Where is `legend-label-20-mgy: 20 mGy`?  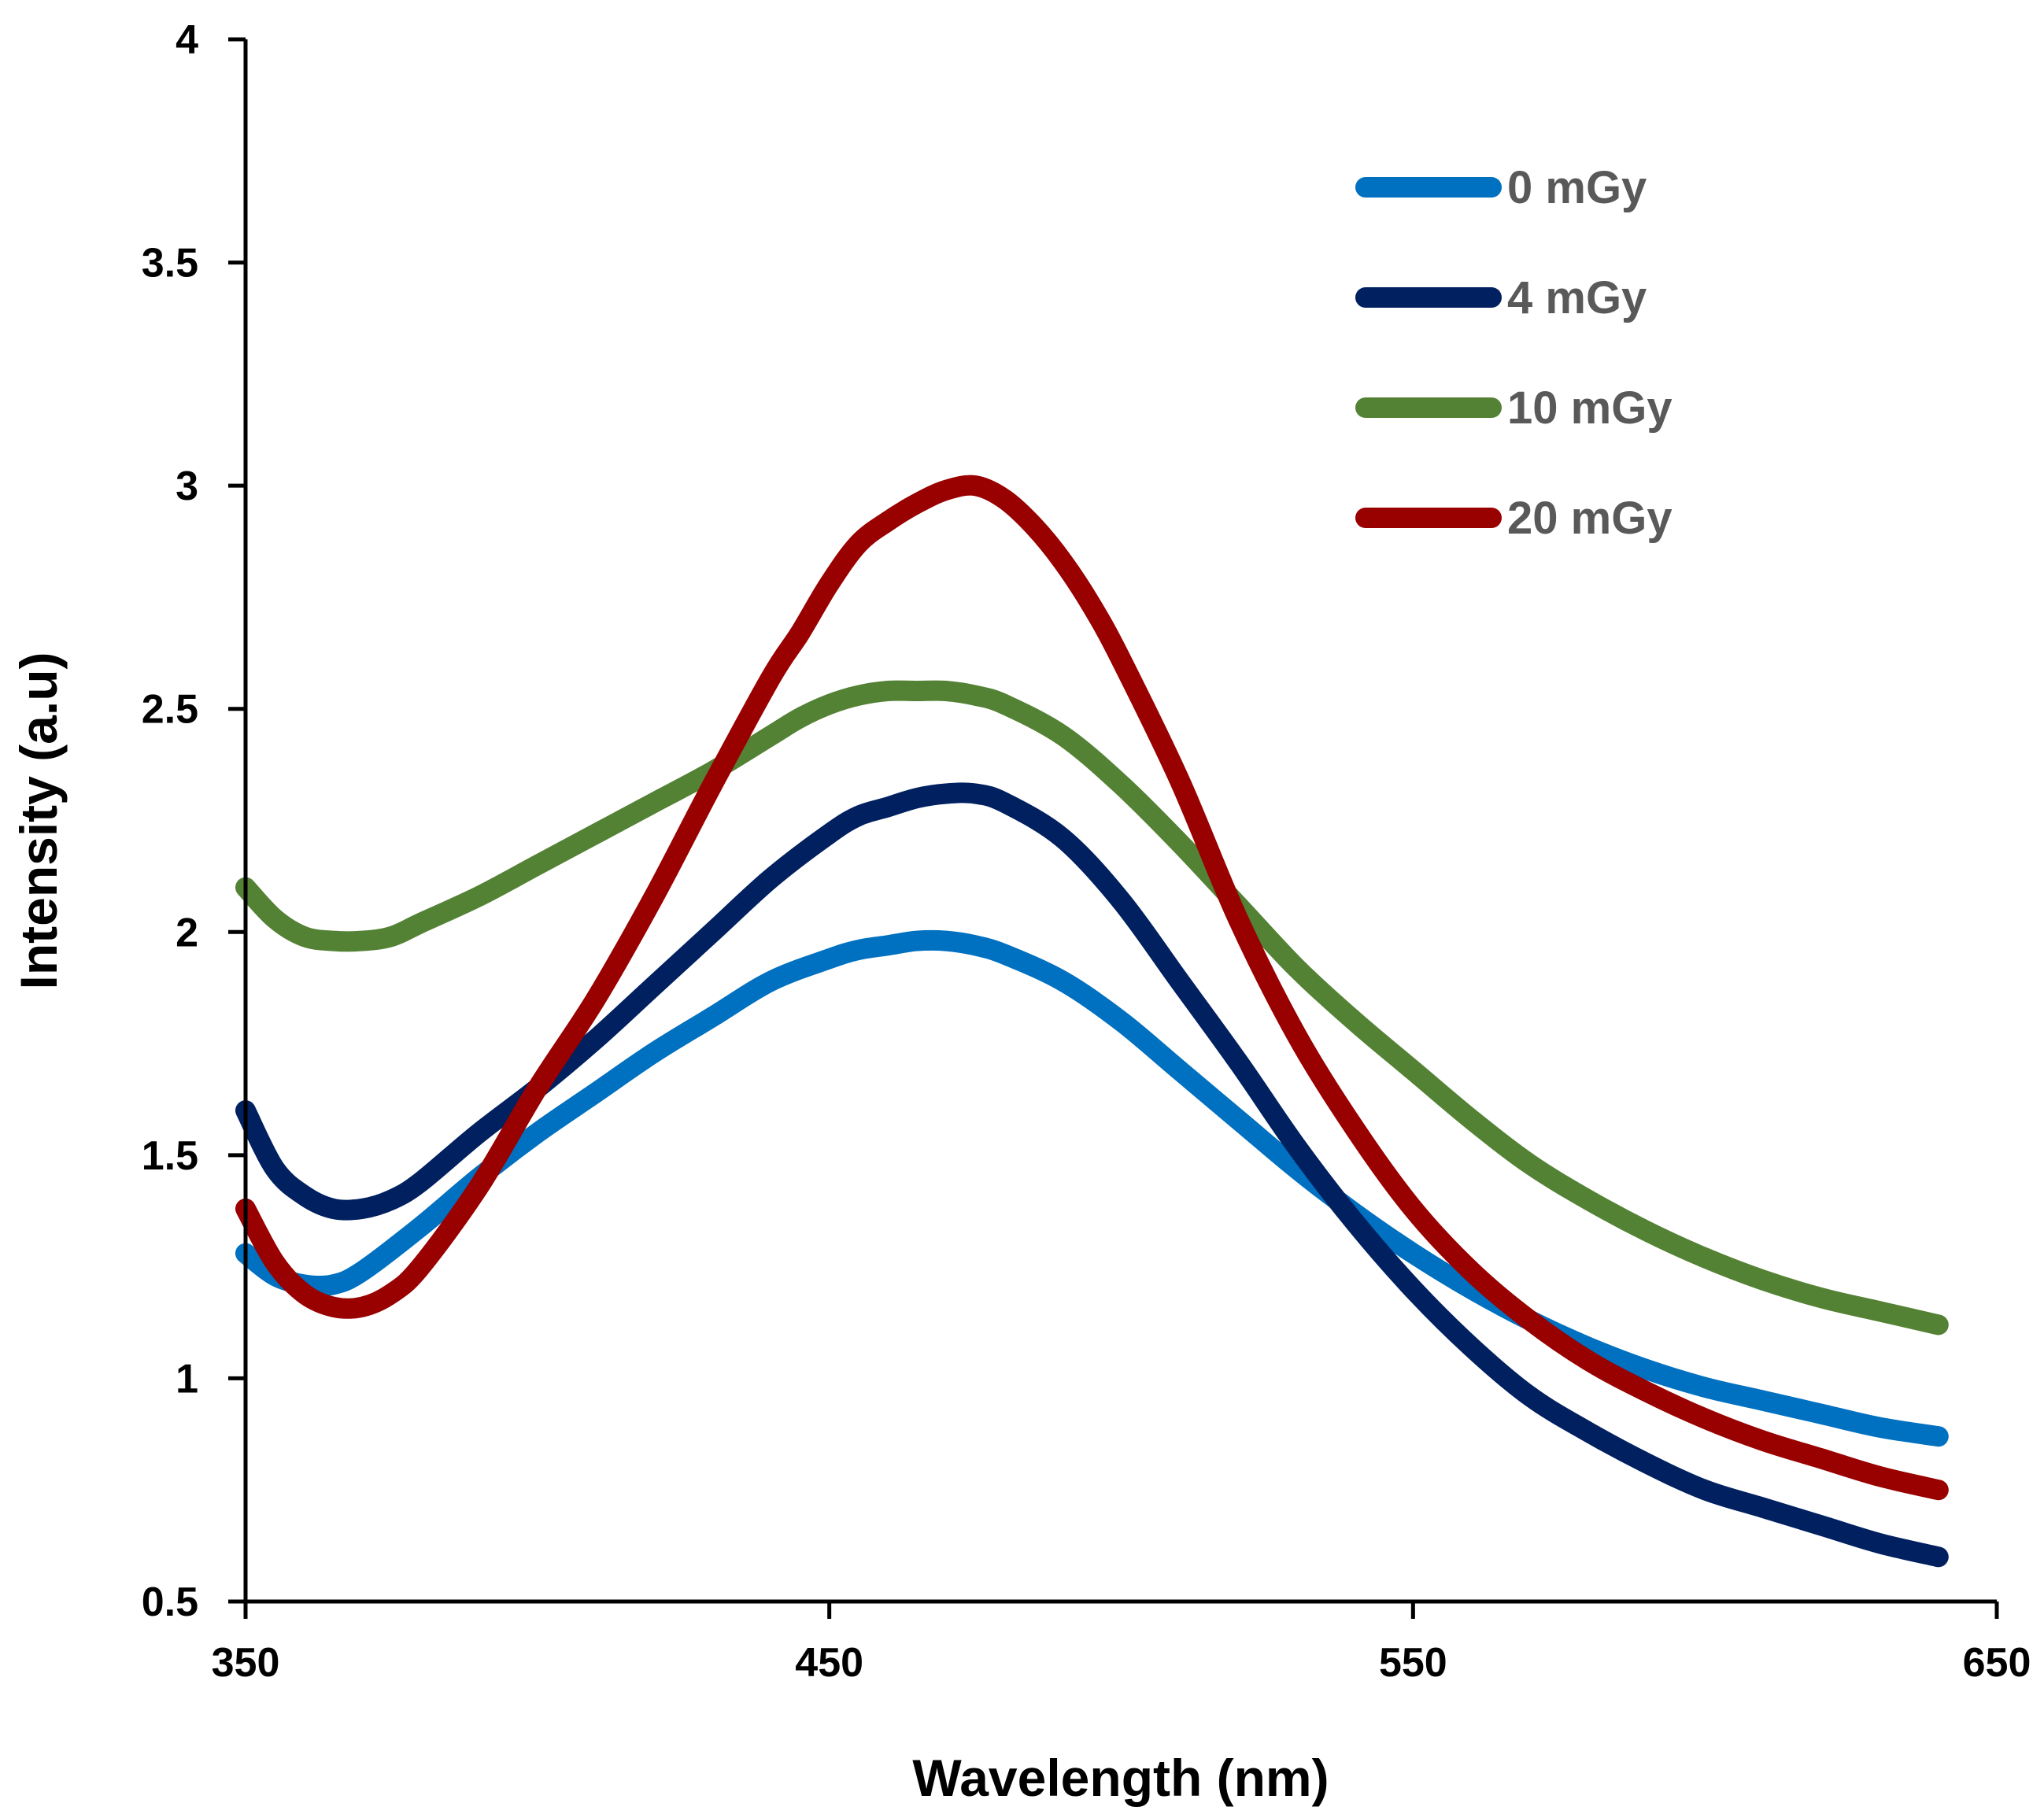
legend-label-20-mgy: 20 mGy is located at coordinates (1590, 518).